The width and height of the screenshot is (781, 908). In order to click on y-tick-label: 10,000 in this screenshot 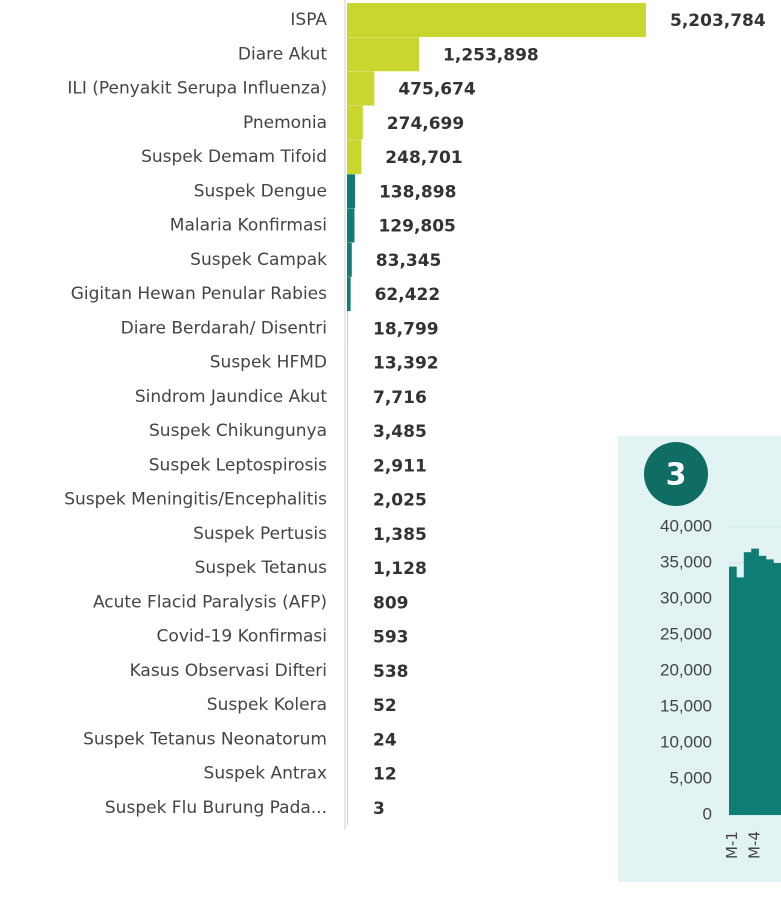, I will do `click(686, 741)`.